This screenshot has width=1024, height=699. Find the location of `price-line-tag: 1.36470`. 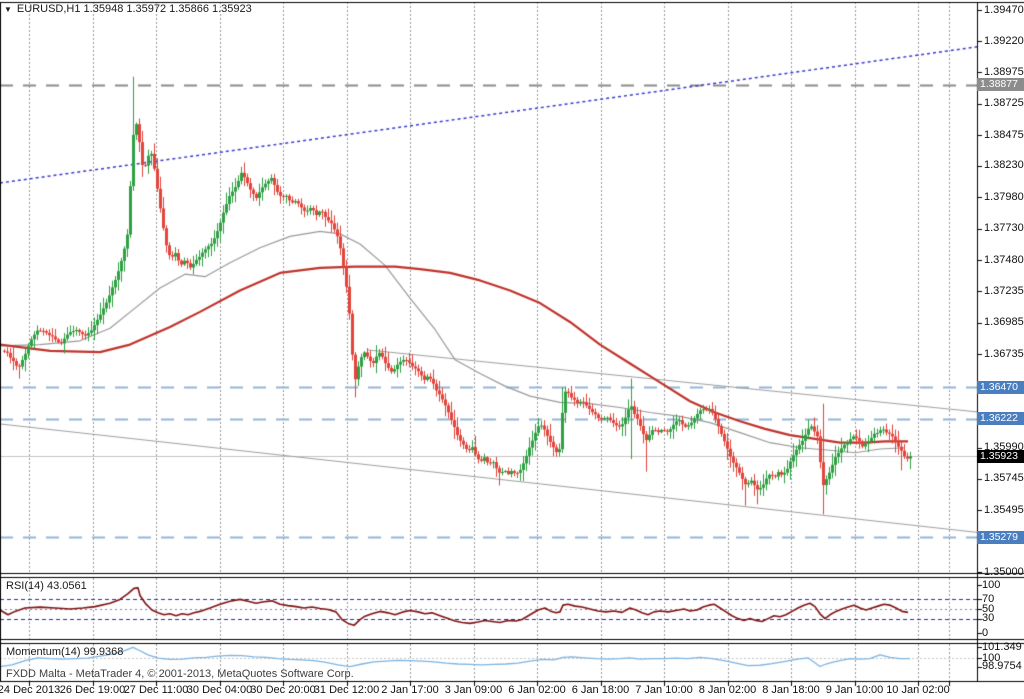

price-line-tag: 1.36470 is located at coordinates (1000, 387).